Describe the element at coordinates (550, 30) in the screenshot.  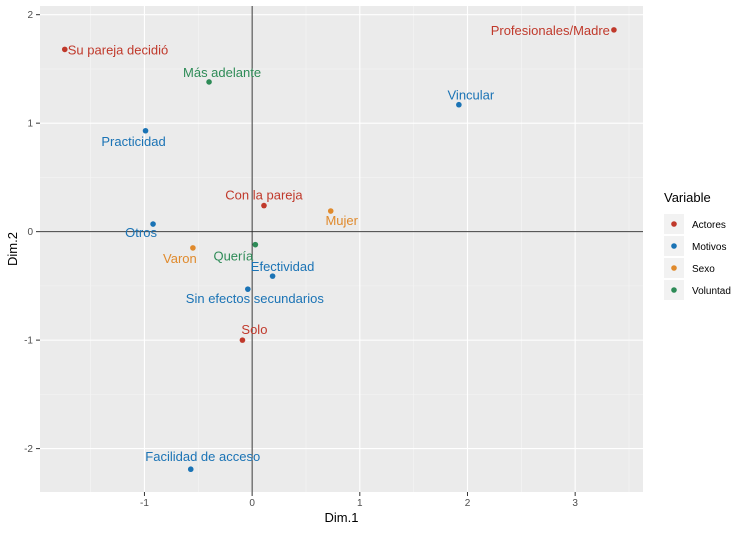
I see `data-label: Profesionales/Madre` at that location.